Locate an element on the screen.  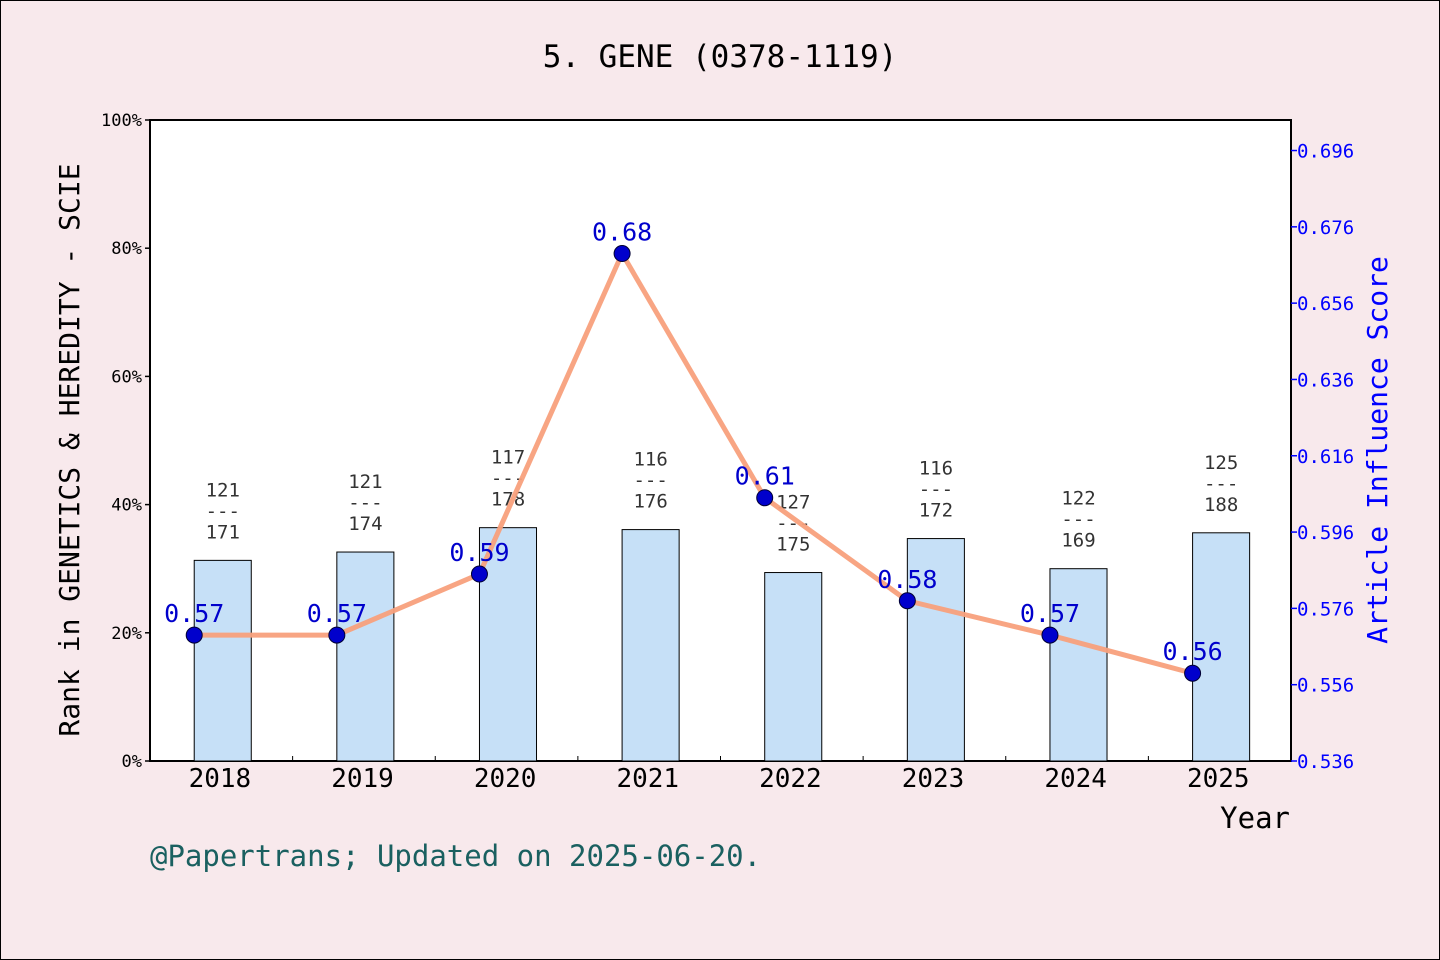
bar-rank-label: 122 is located at coordinates (1078, 499).